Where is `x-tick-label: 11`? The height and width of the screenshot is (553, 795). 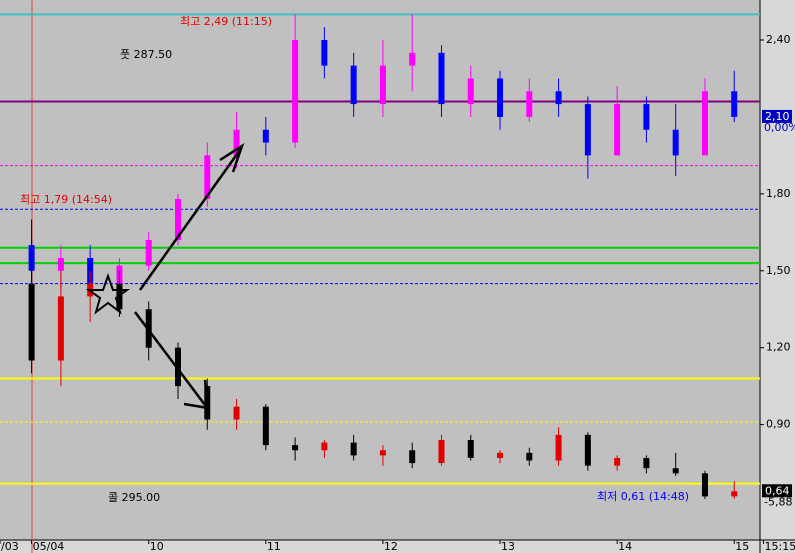
x-tick-label: 11 is located at coordinates (274, 546).